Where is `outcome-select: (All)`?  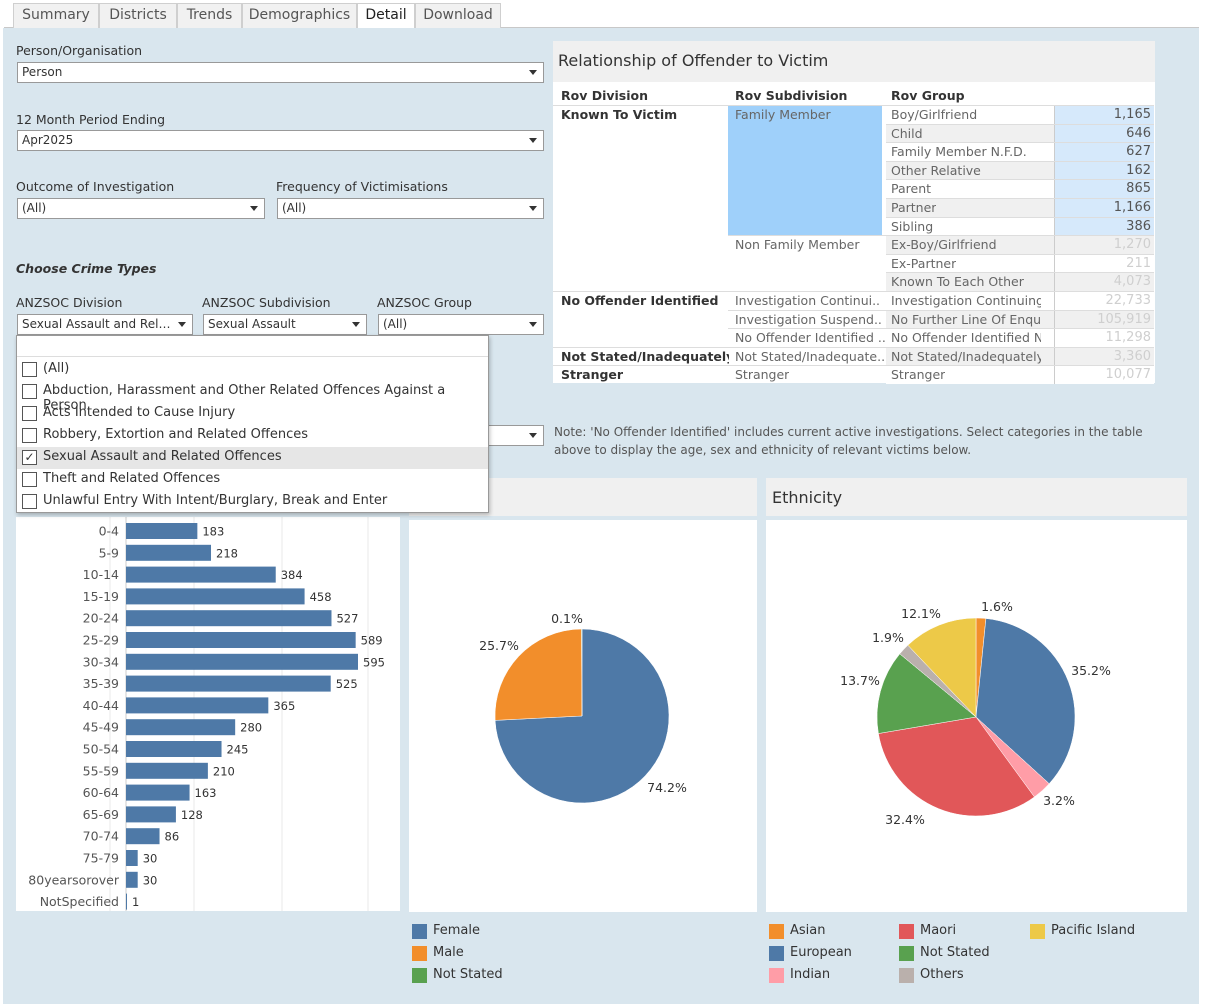 outcome-select: (All) is located at coordinates (141, 208).